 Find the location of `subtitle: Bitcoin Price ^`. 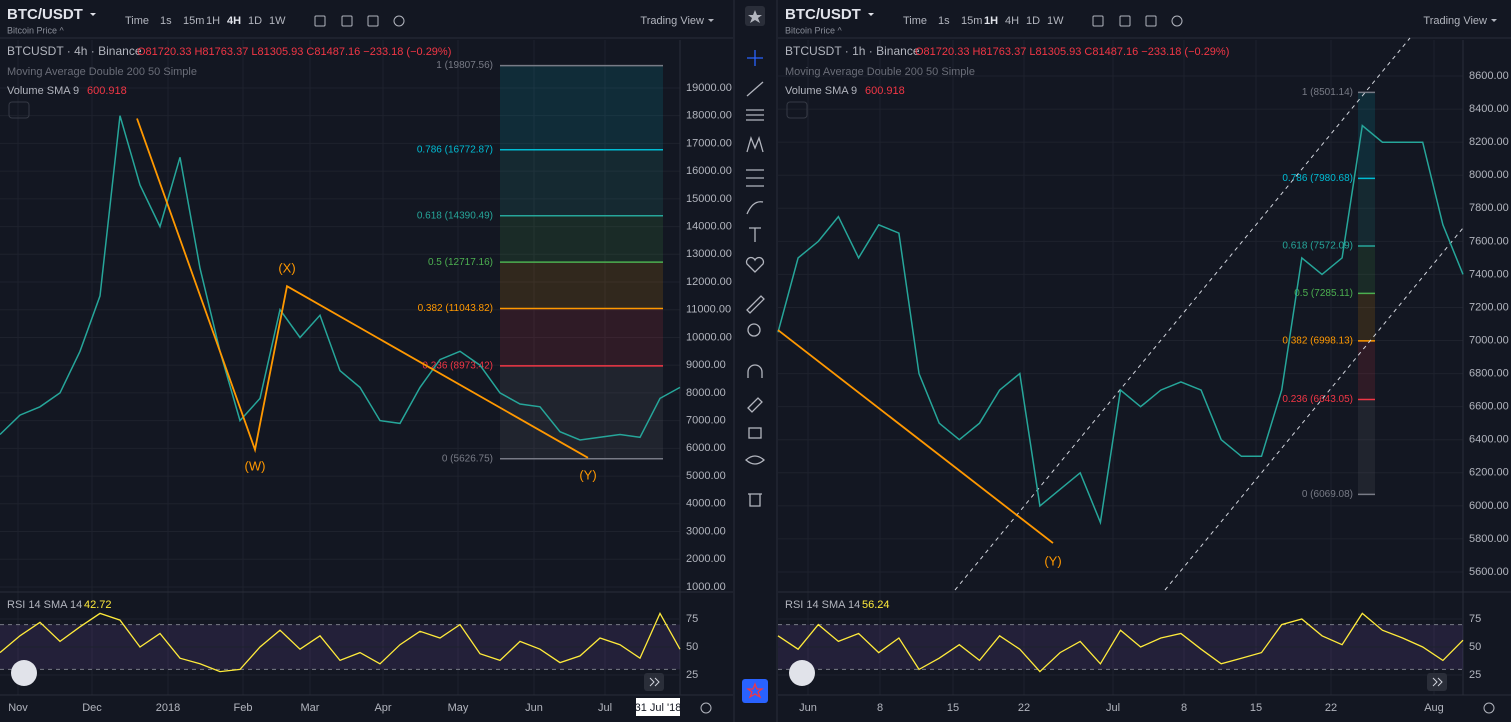

subtitle: Bitcoin Price ^ is located at coordinates (36, 30).